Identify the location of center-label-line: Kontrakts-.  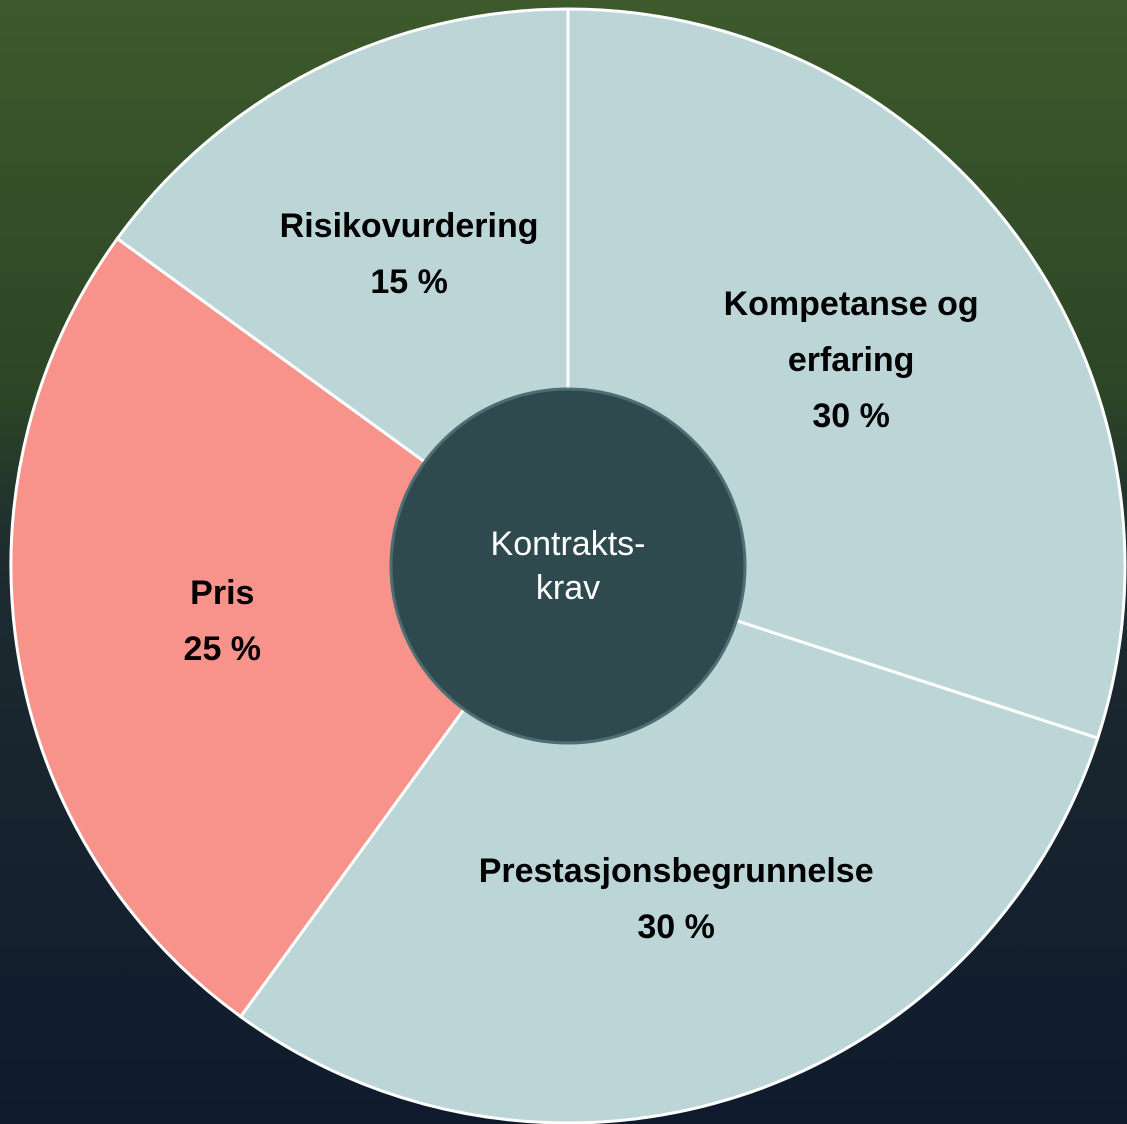
(568, 544).